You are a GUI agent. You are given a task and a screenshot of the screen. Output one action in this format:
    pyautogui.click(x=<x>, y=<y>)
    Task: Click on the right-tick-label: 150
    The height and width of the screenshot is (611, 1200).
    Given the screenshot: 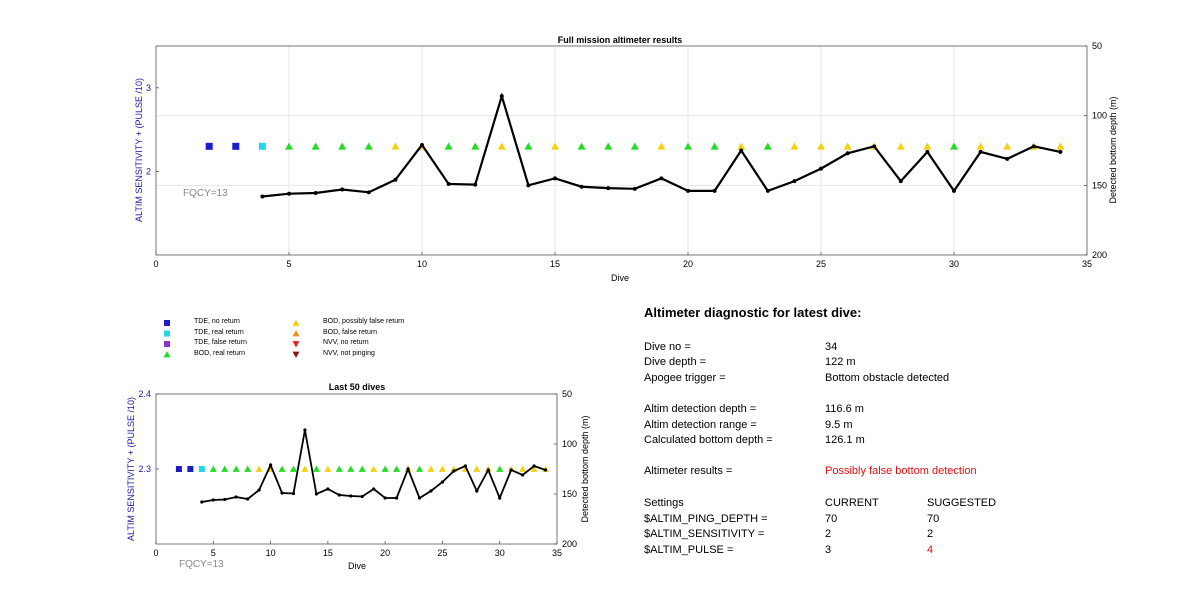 What is the action you would take?
    pyautogui.click(x=1099, y=185)
    